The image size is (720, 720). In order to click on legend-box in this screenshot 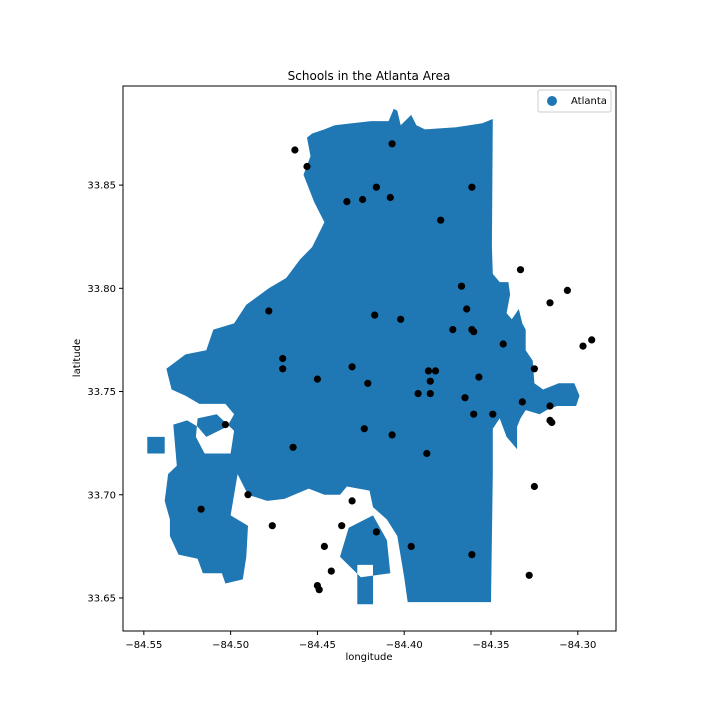, I will do `click(574, 101)`.